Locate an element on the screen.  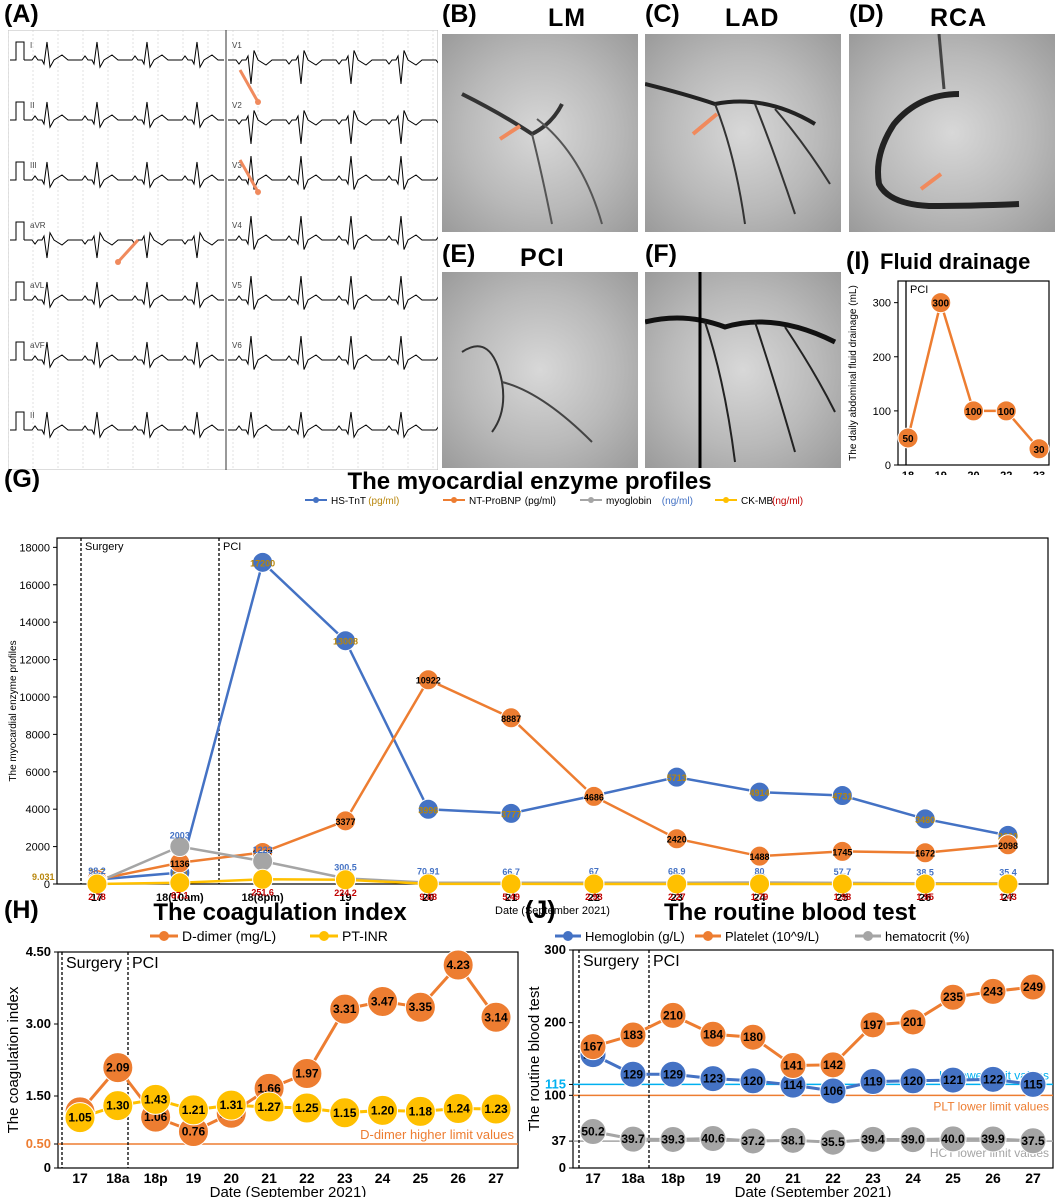
data-label: 300.5 is located at coordinates (345, 867).